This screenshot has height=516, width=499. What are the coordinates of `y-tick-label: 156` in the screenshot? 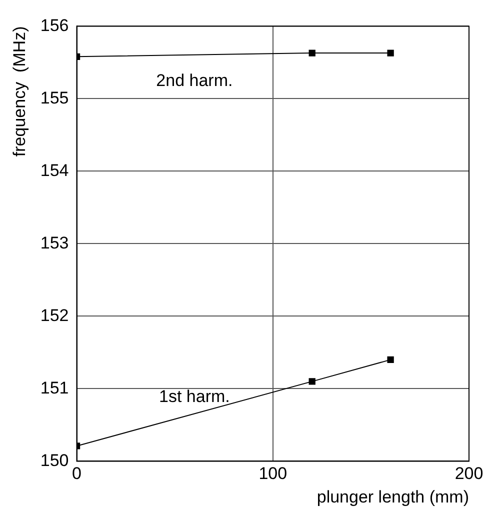 It's located at (54, 25).